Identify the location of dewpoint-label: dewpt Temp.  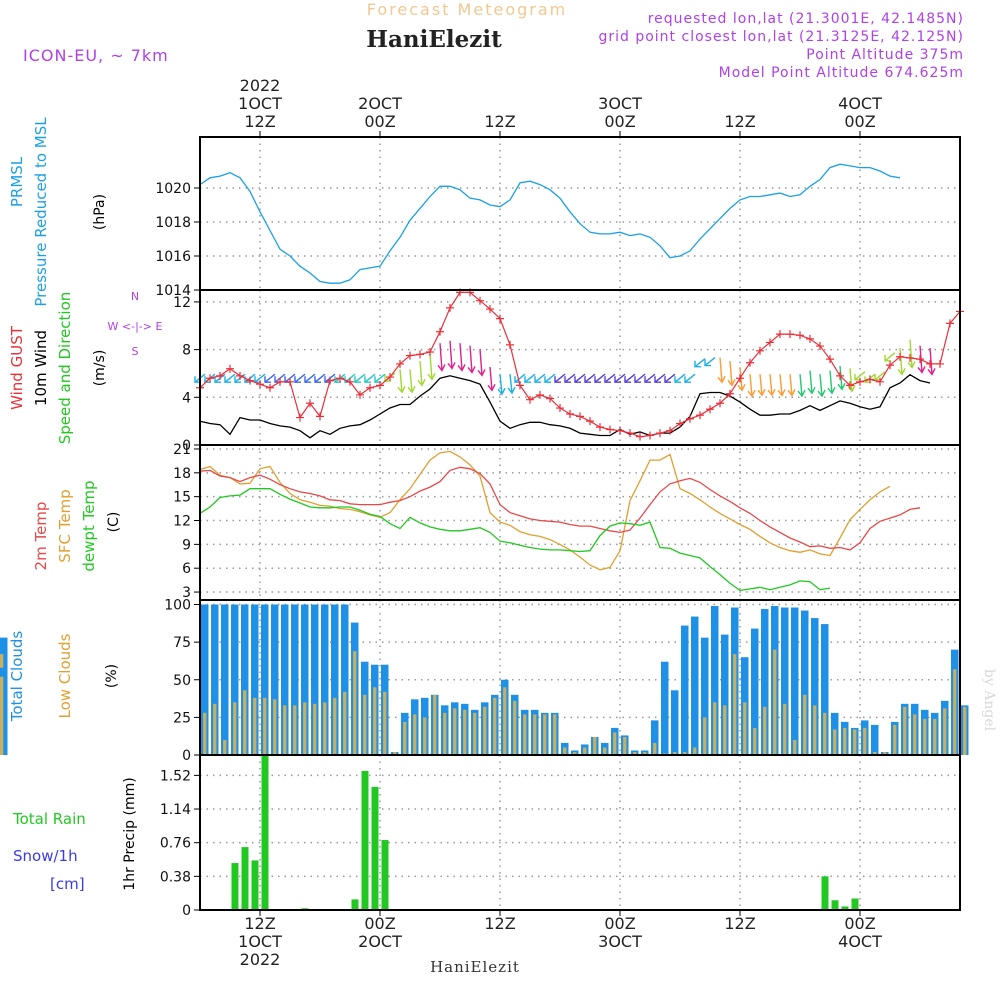
(89, 525).